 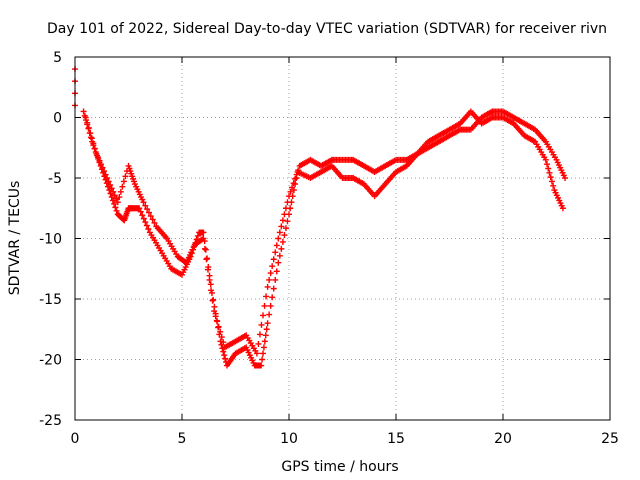 What do you see at coordinates (15, 238) in the screenshot?
I see `y-axis-label: SDTVAR / TECUs` at bounding box center [15, 238].